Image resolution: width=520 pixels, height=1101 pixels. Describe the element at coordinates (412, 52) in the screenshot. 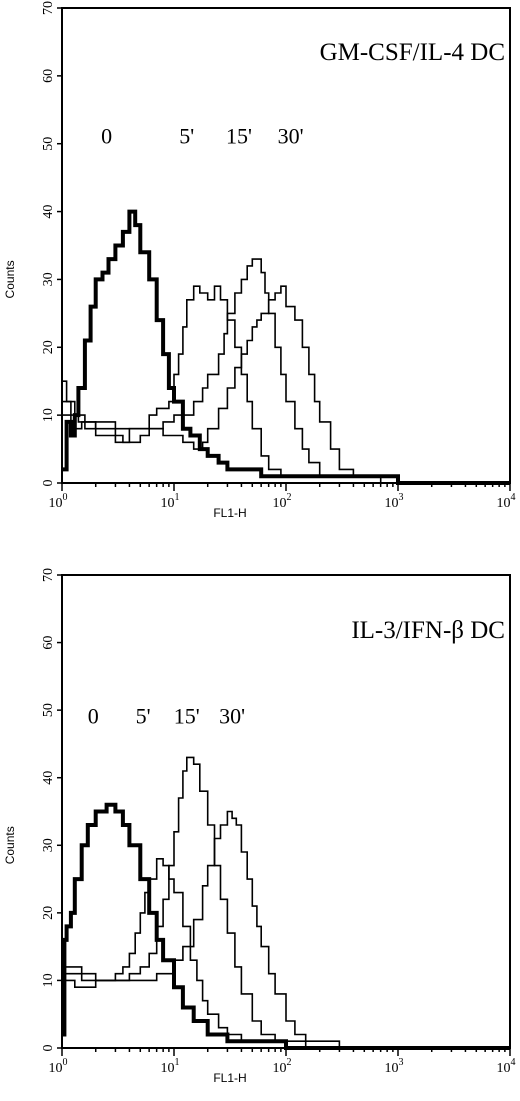

I see `panel-title: GM-CSF/IL-4 DC` at that location.